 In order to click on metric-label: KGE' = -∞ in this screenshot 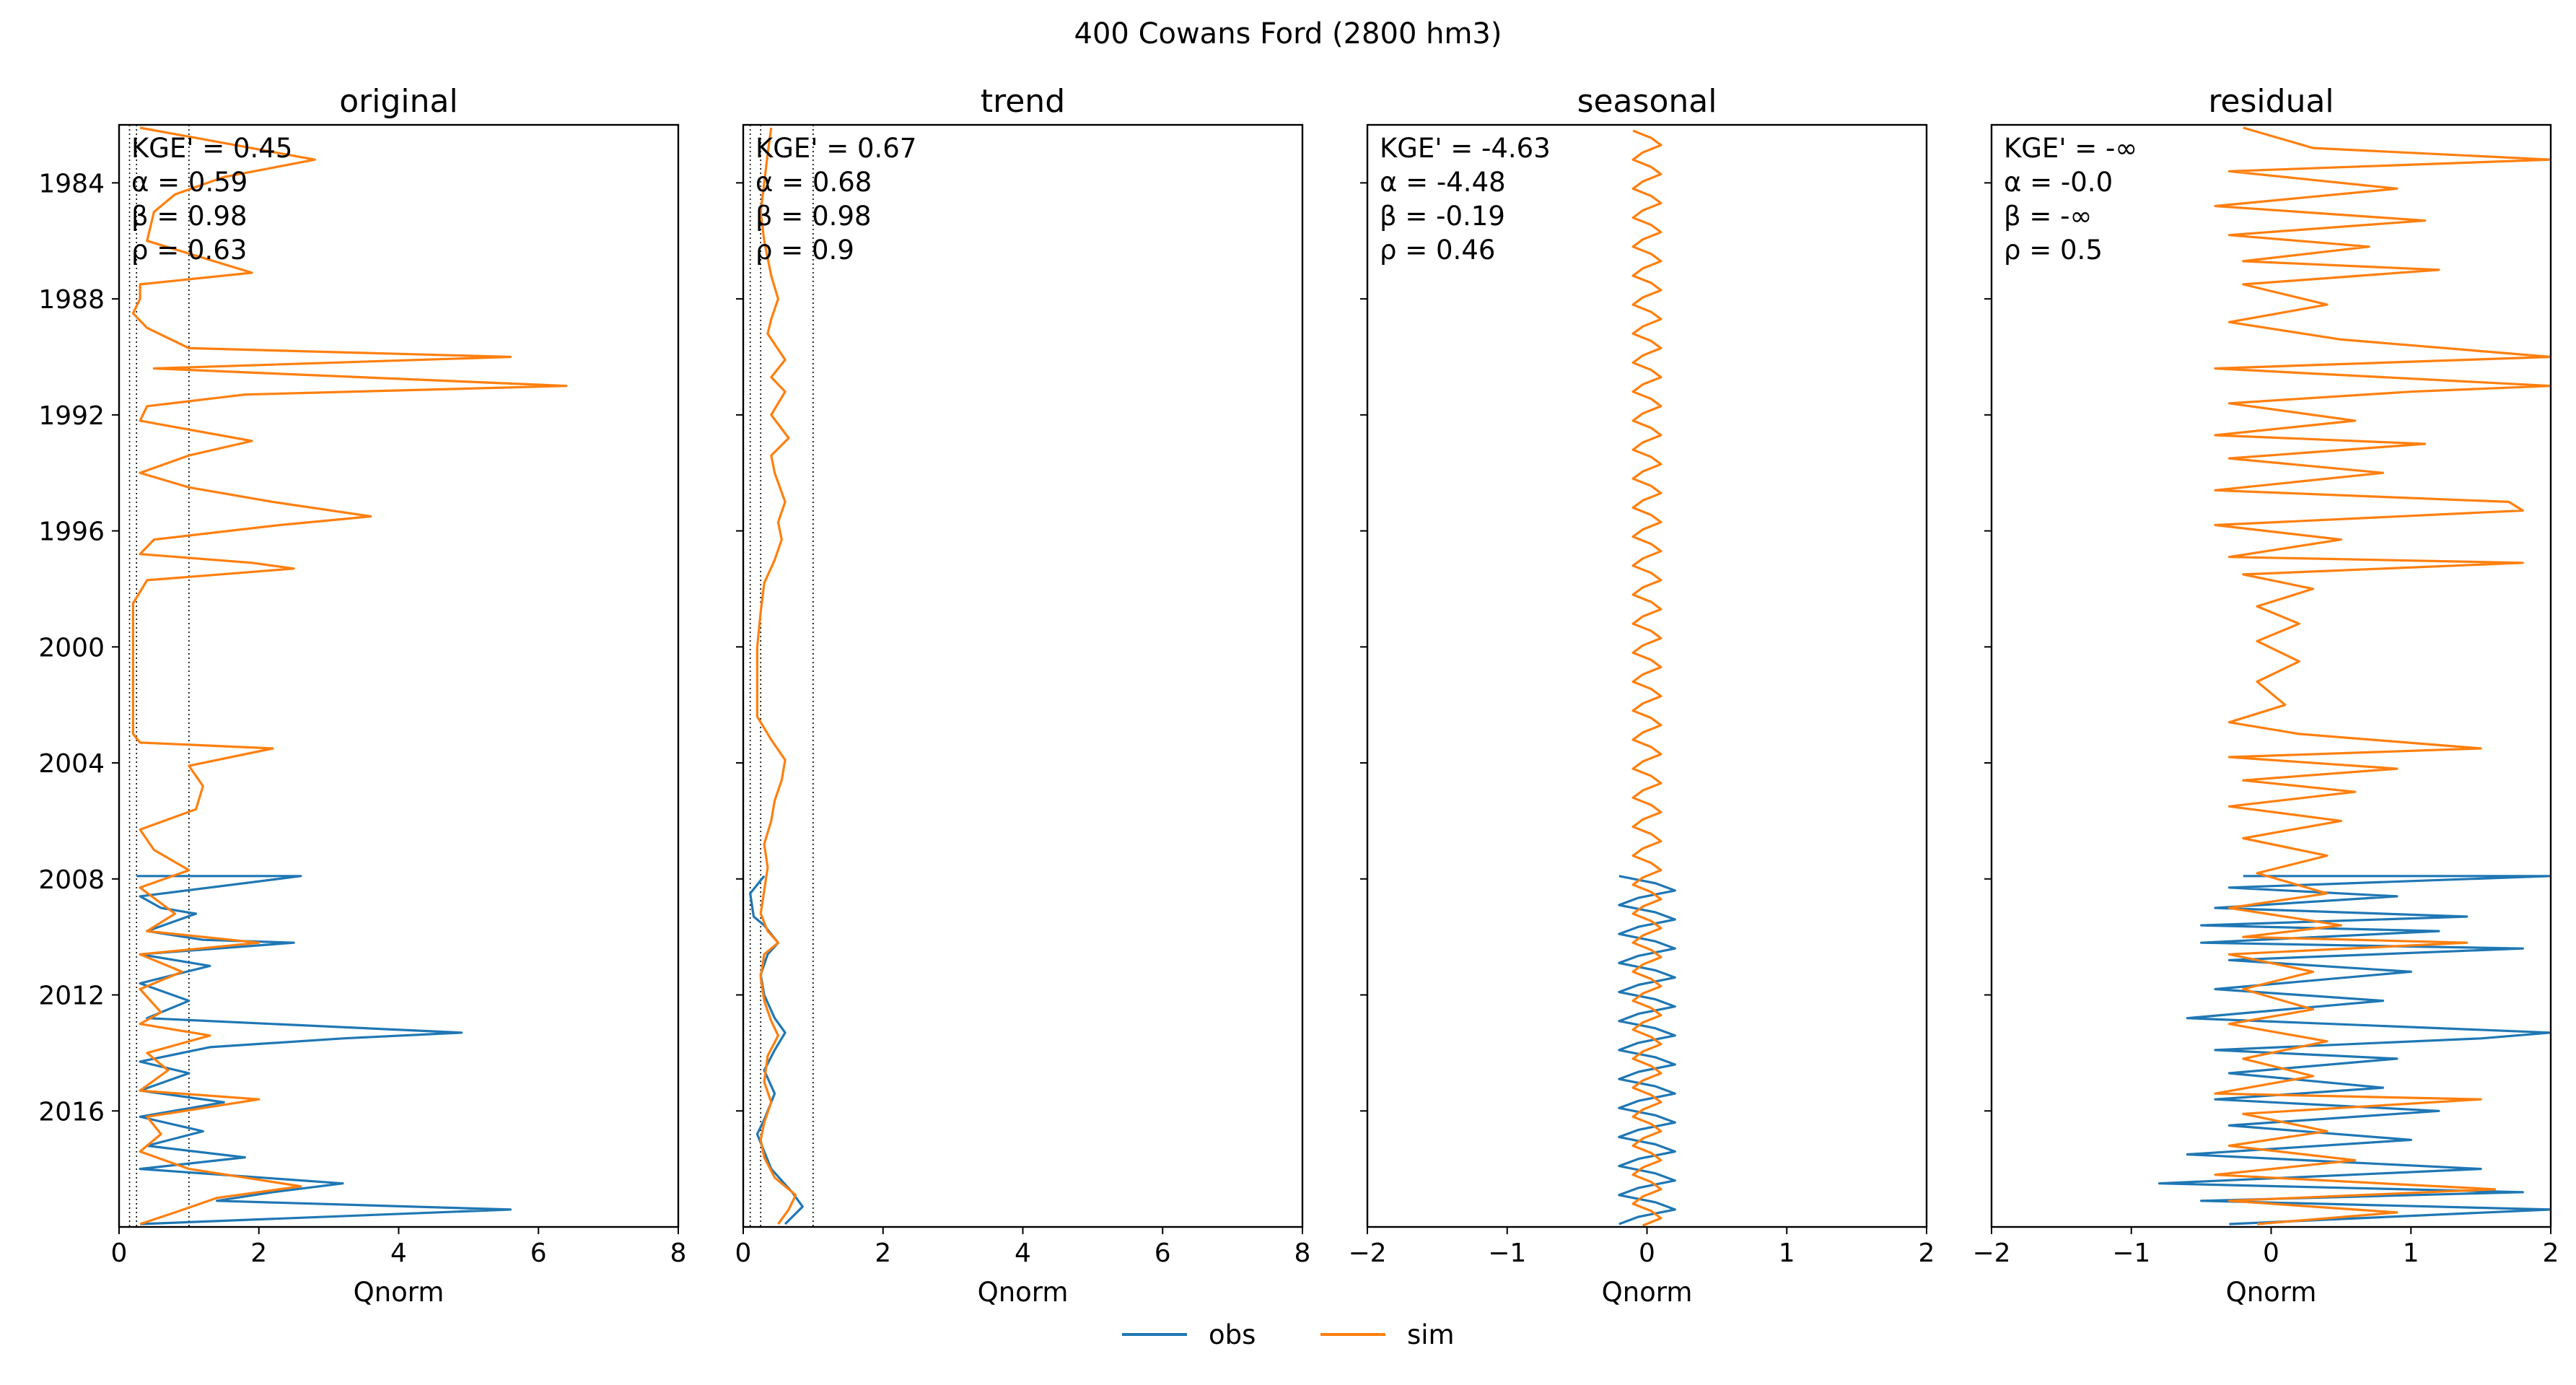, I will do `click(2070, 148)`.